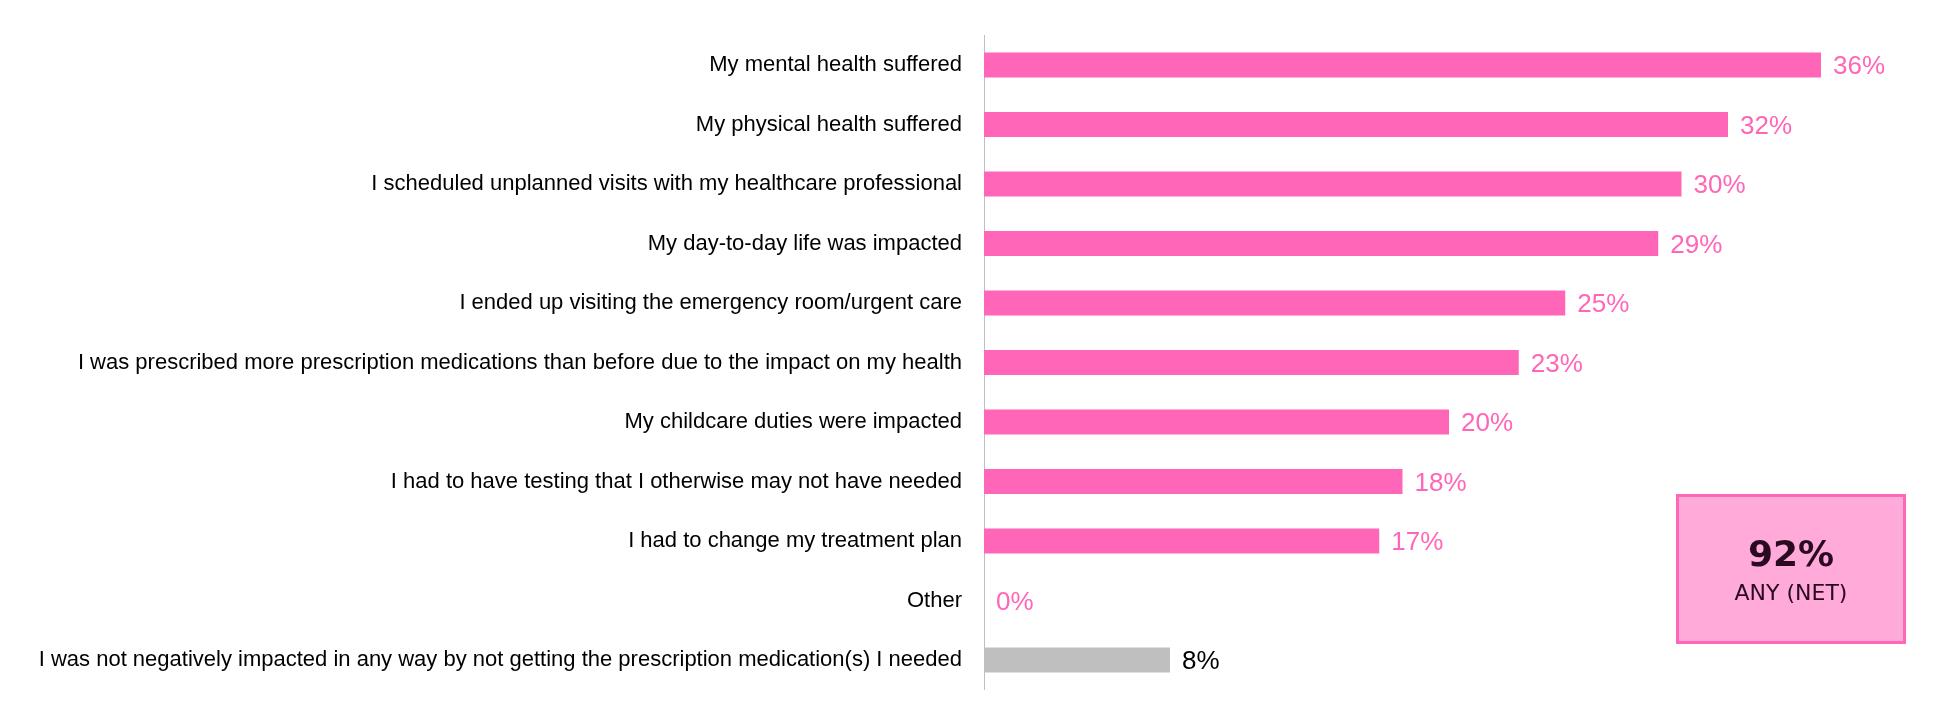 This screenshot has width=1934, height=725. What do you see at coordinates (500, 659) in the screenshot?
I see `y-tick-label: I was not negatively impacted in any way by not getting the prescription medication(s) I needed` at bounding box center [500, 659].